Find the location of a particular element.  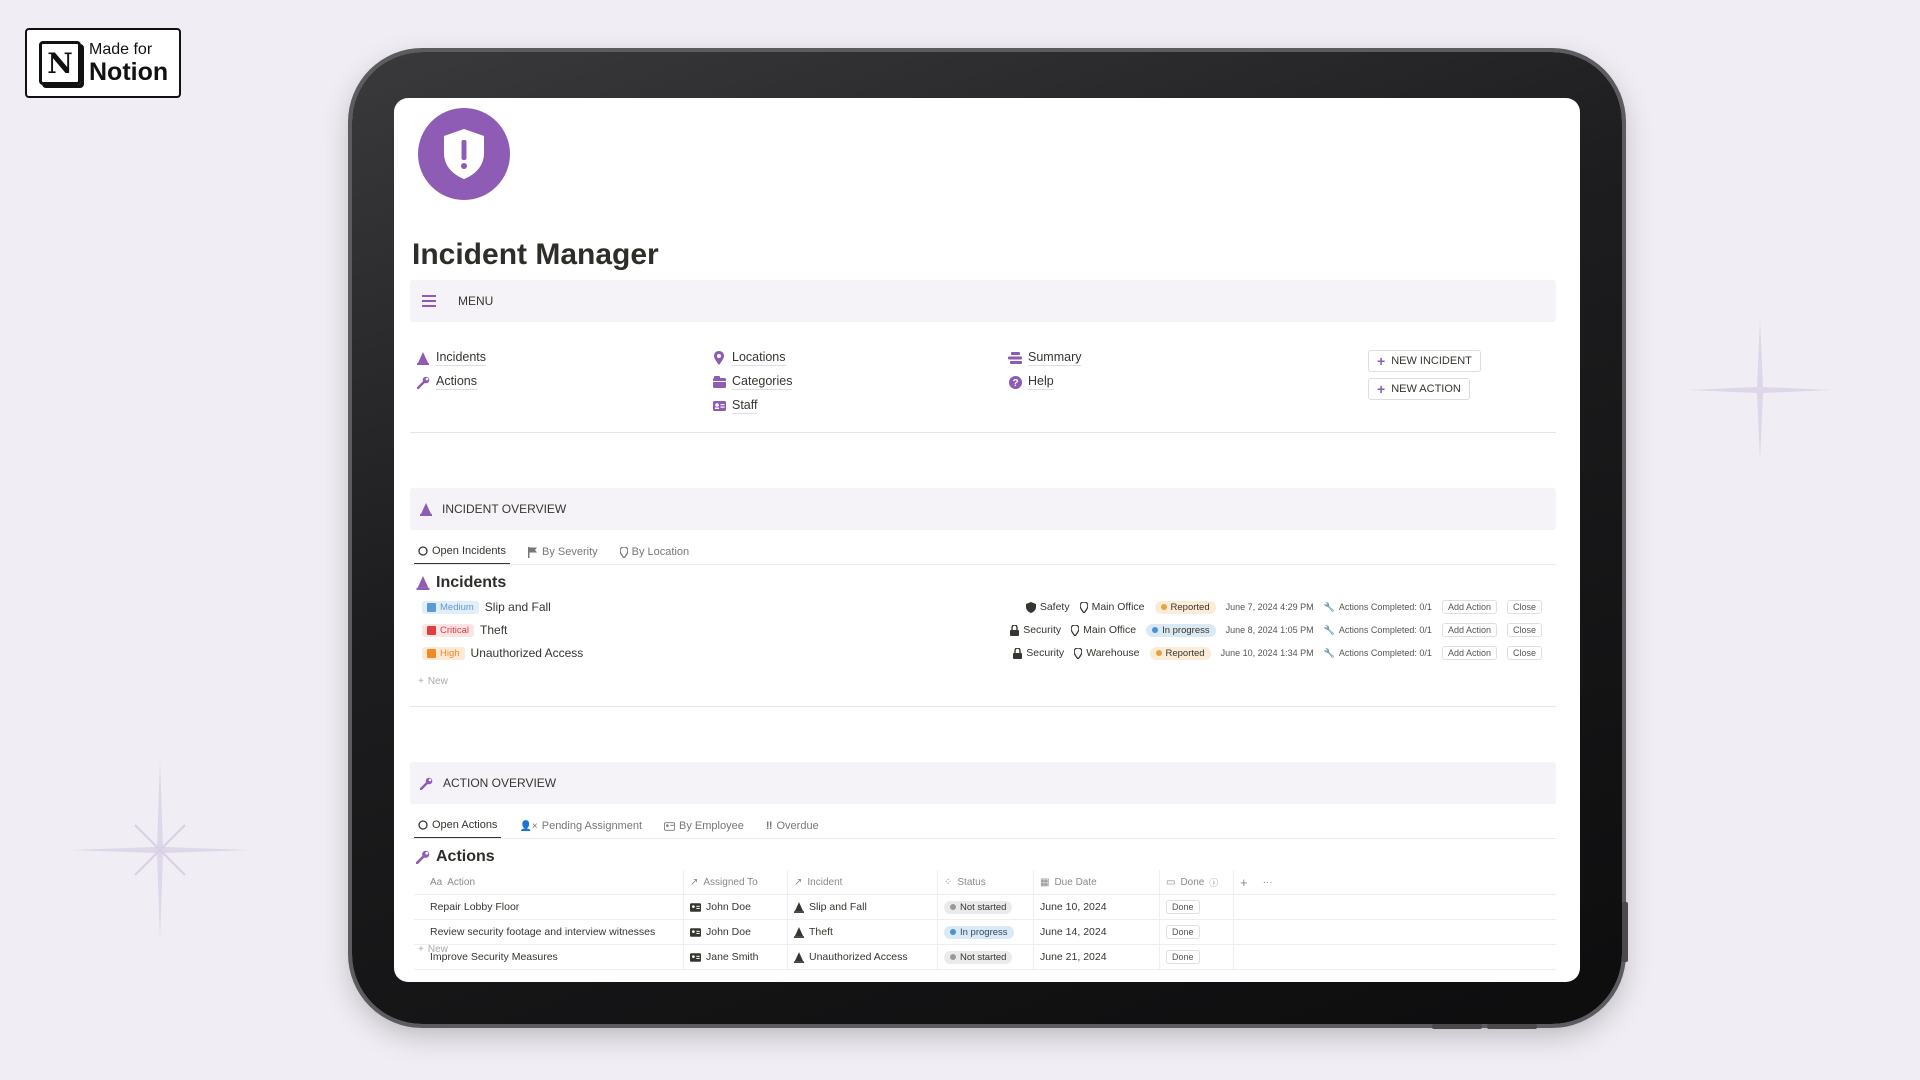

status-cell: In progress is located at coordinates (986, 932).